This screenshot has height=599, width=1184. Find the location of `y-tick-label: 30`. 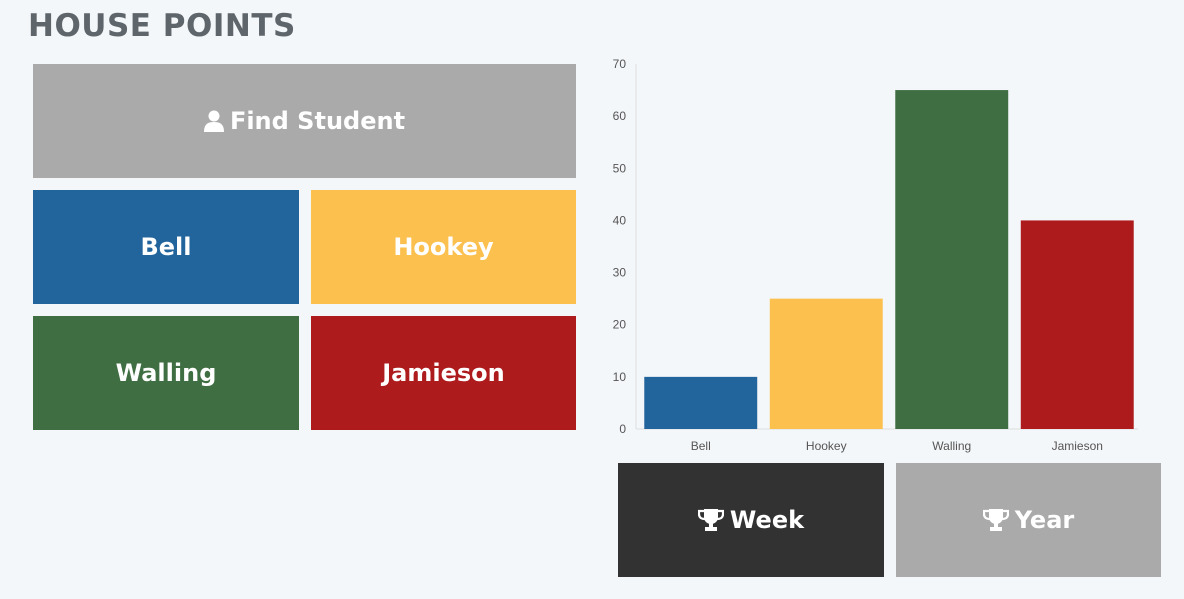

y-tick-label: 30 is located at coordinates (620, 273).